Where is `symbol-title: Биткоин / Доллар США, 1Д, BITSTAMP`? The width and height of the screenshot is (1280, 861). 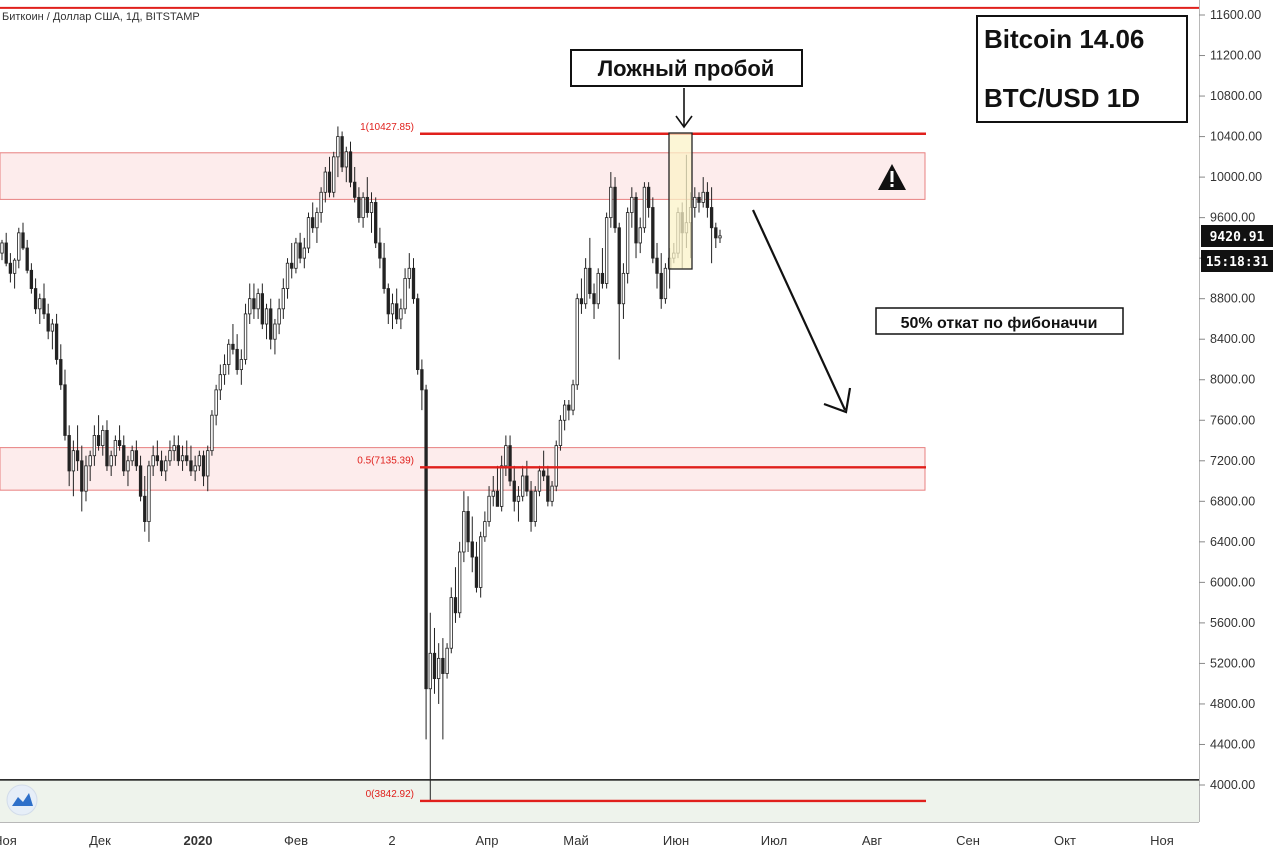
symbol-title: Биткоин / Доллар США, 1Д, BITSTAMP is located at coordinates (101, 17).